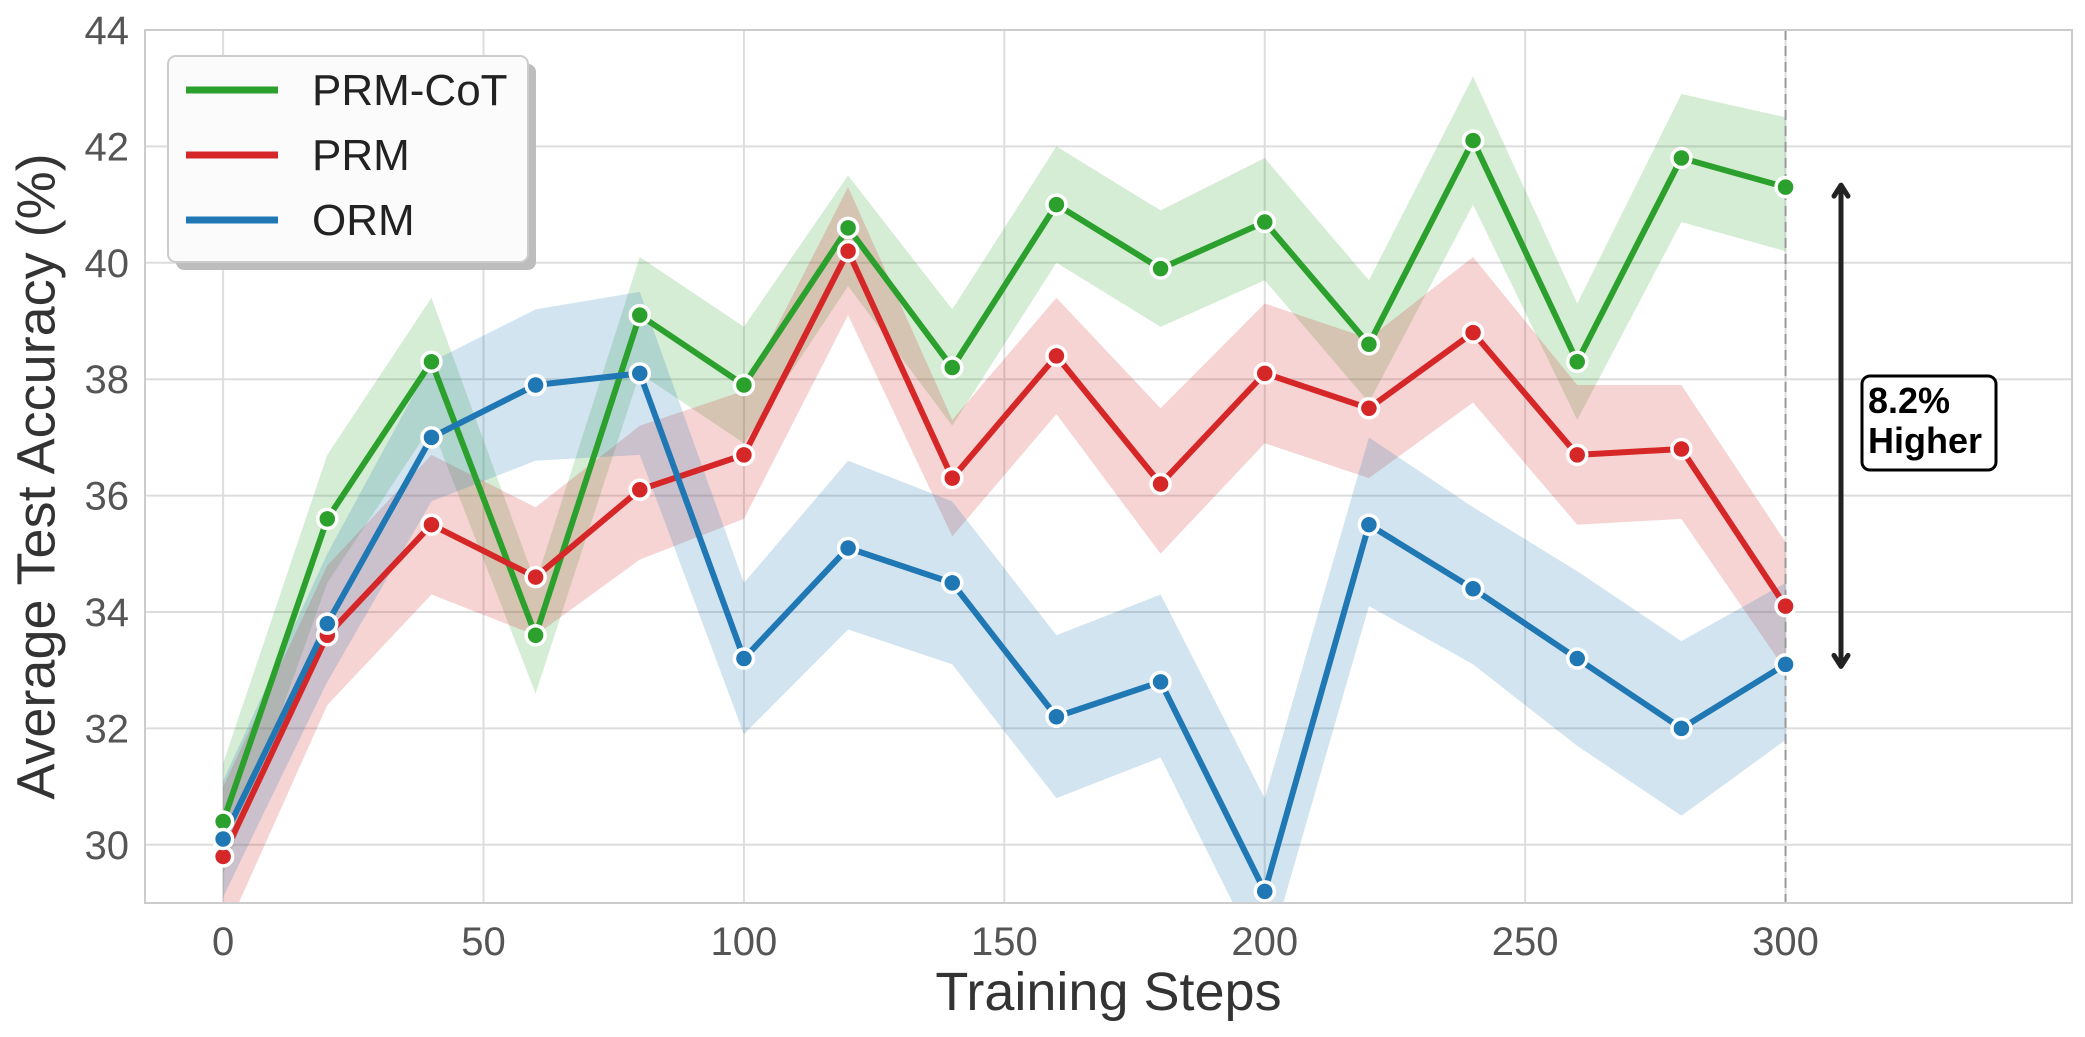 This screenshot has height=1037, width=2085. What do you see at coordinates (107, 147) in the screenshot?
I see `y-tick-label: 42` at bounding box center [107, 147].